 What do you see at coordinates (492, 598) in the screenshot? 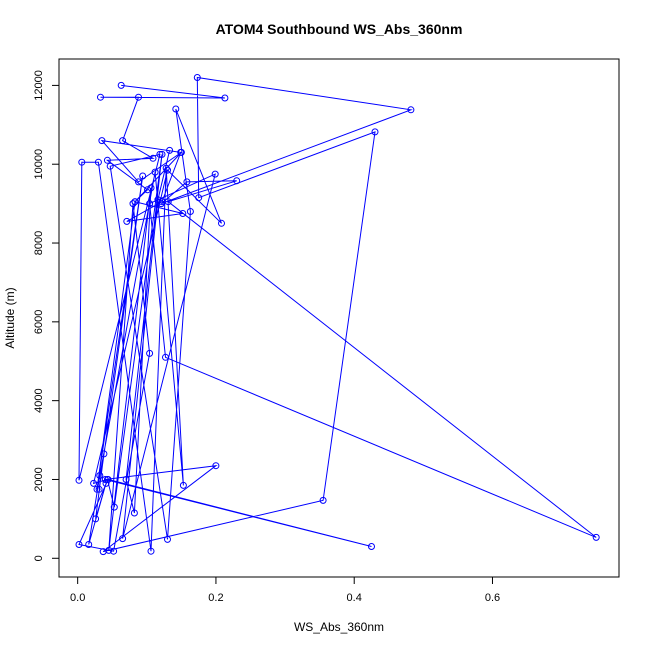
I see `x-tick-label: 0.6` at bounding box center [492, 598].